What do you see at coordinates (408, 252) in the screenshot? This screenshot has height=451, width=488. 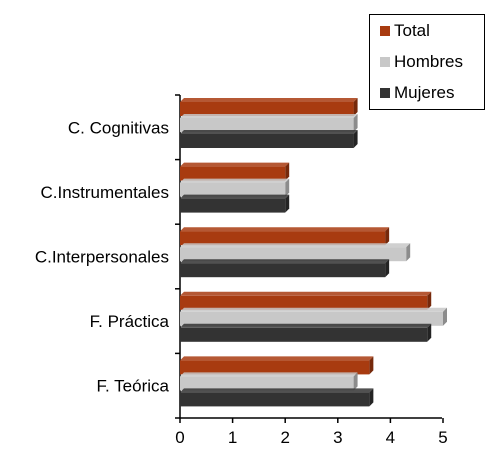 I see `bar-side-hombres-c-interpersonales` at bounding box center [408, 252].